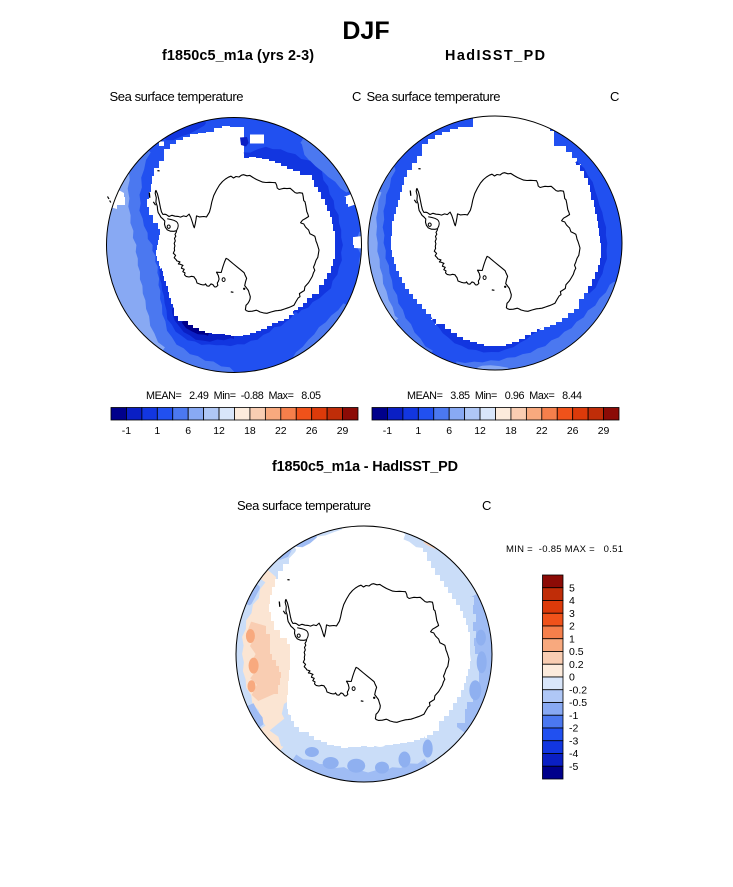  What do you see at coordinates (576, 665) in the screenshot?
I see `svg-text: 0.2` at bounding box center [576, 665].